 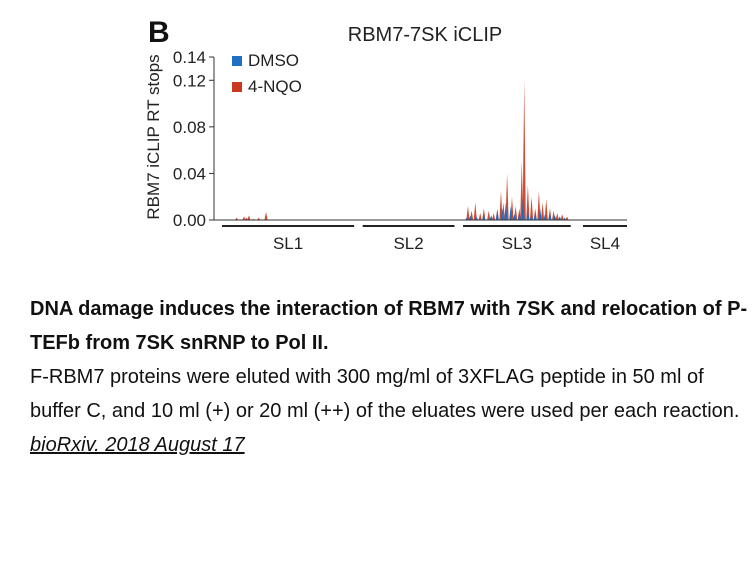 What do you see at coordinates (159, 32) in the screenshot?
I see `panel-label: B` at bounding box center [159, 32].